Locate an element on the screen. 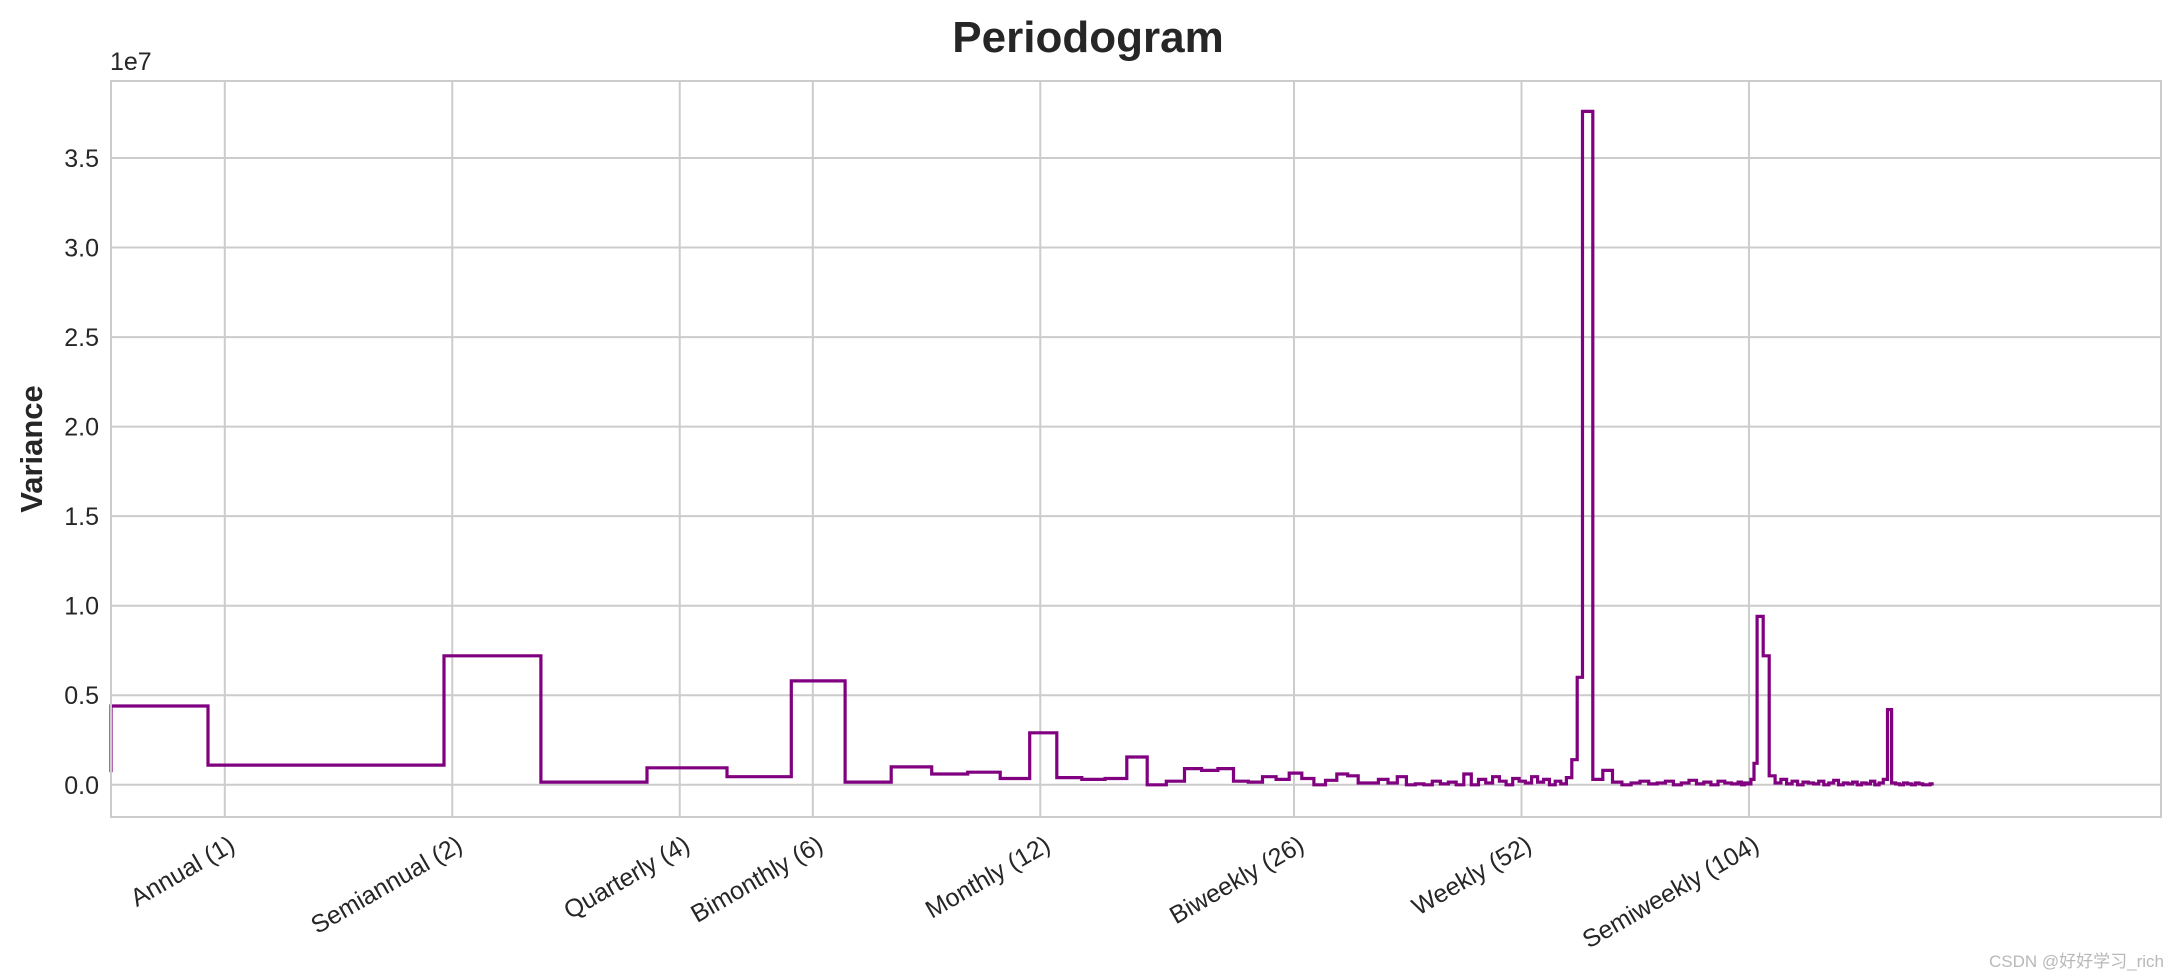  chart-title: Periodogram is located at coordinates (1087, 37).